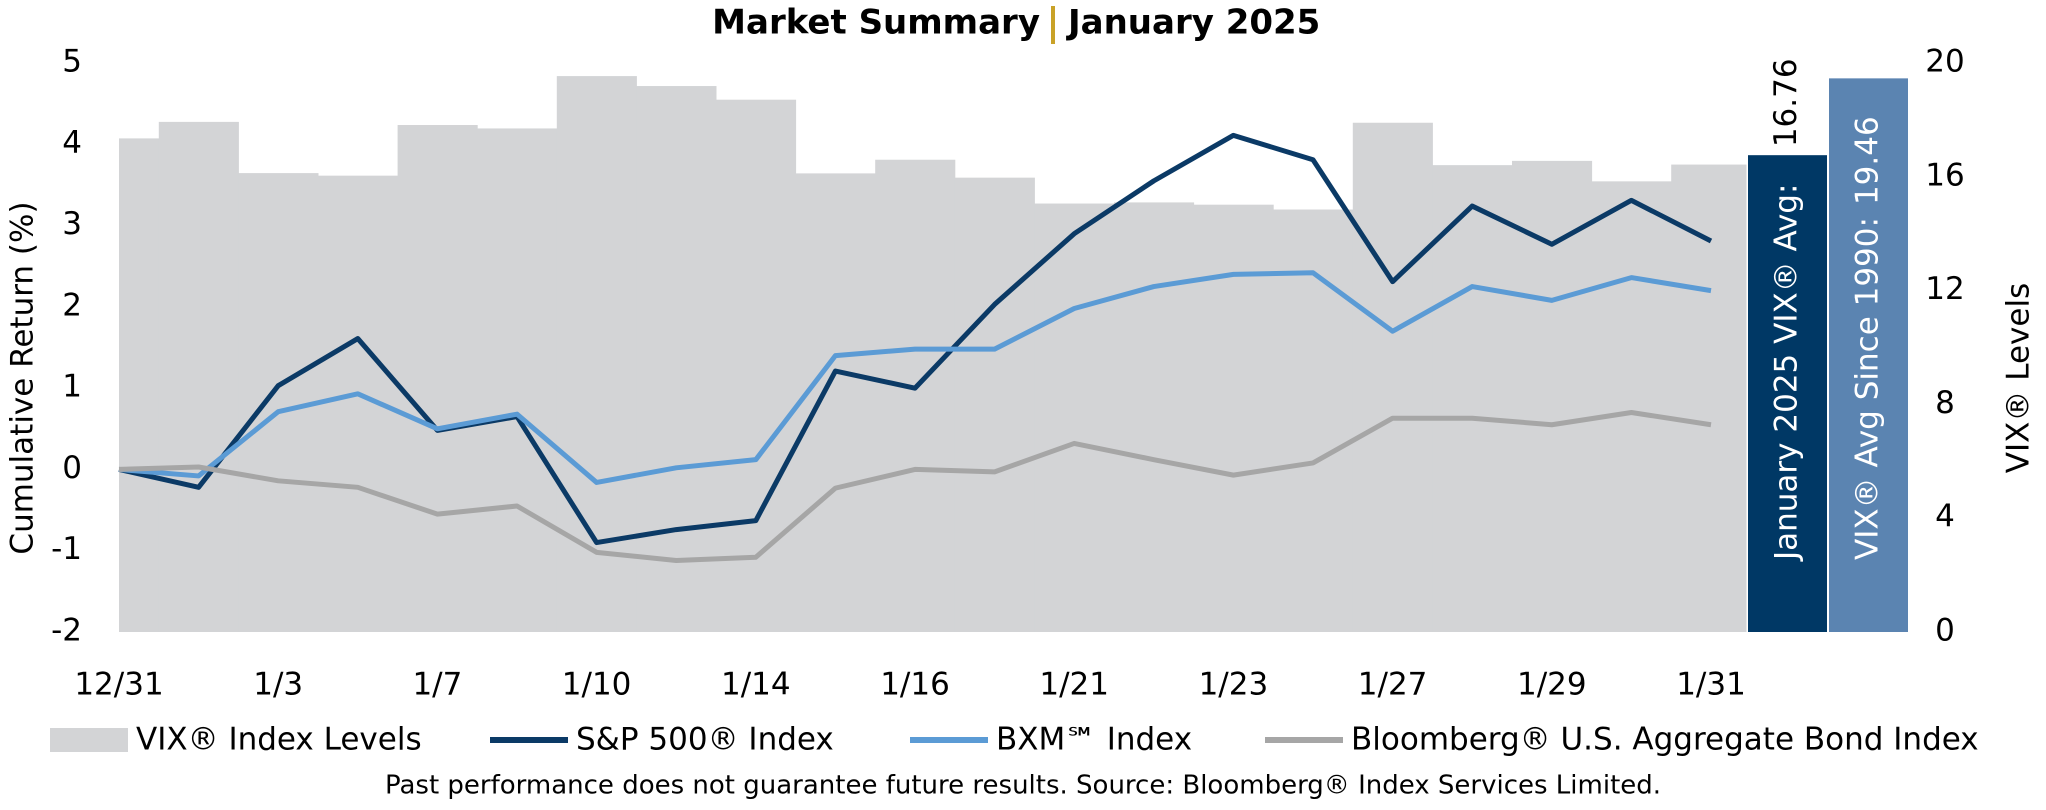 The image size is (2046, 810). What do you see at coordinates (1665, 740) in the screenshot?
I see `legend-label: Bloomberg® U.S. Aggregate Bond Index` at bounding box center [1665, 740].